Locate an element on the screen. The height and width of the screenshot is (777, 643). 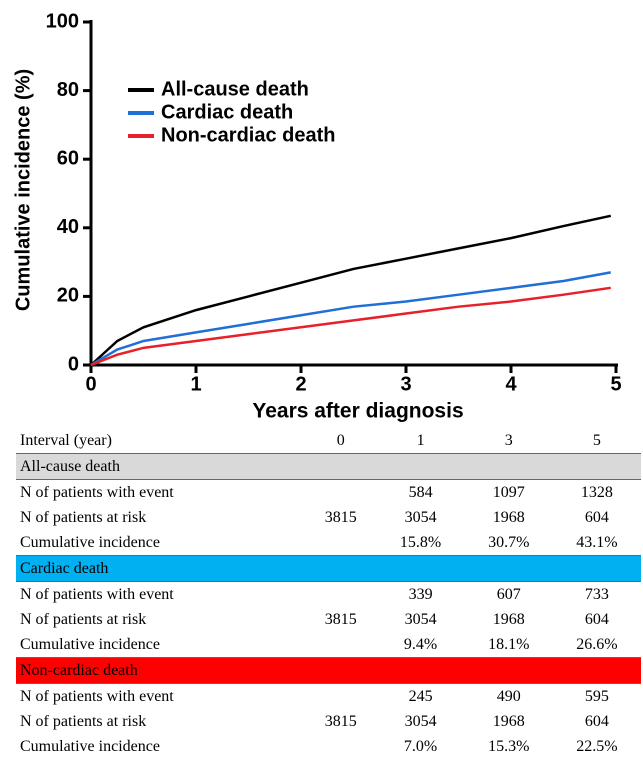
table-cell: 490 is located at coordinates (508, 696).